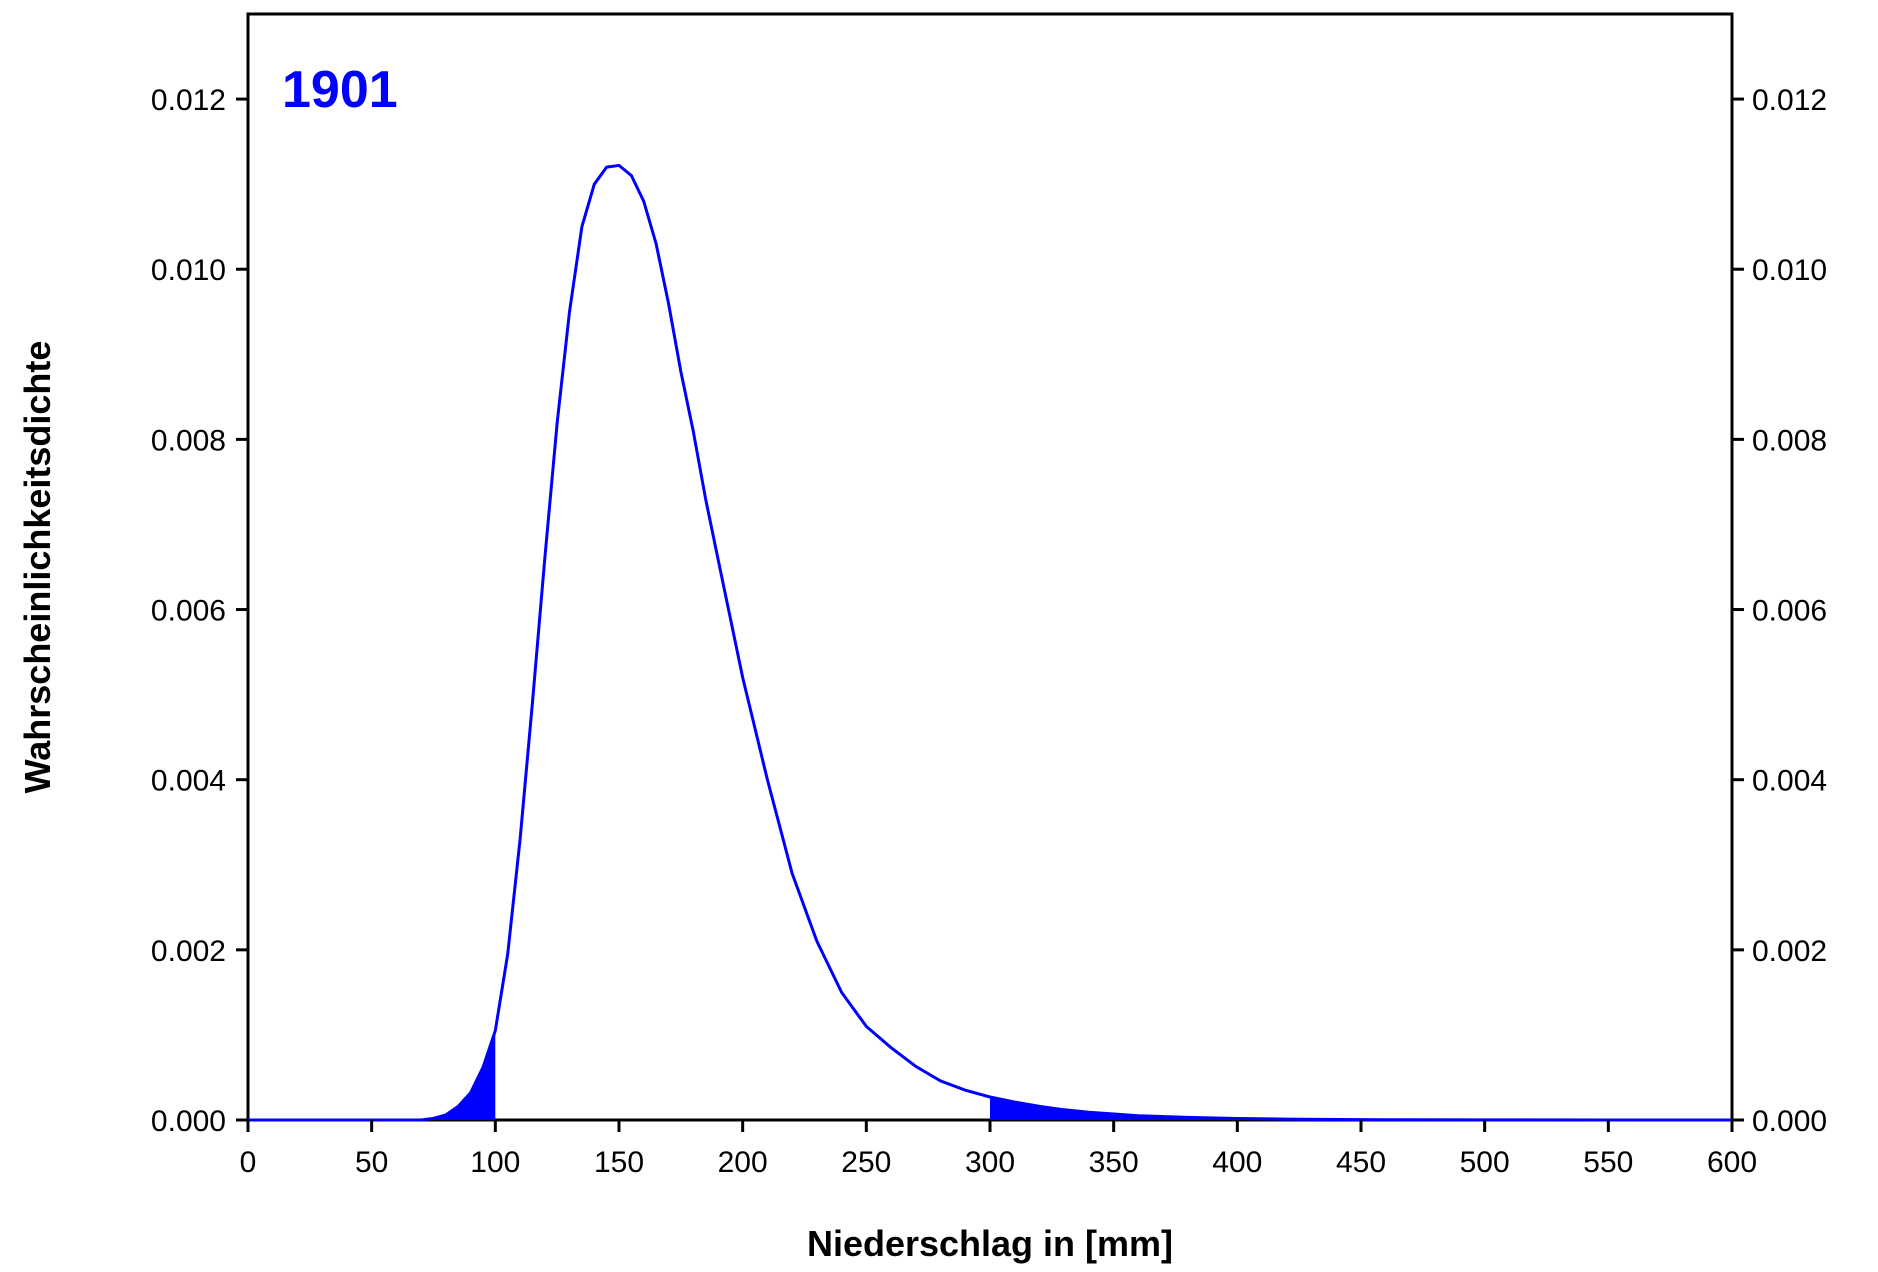  Describe the element at coordinates (743, 1162) in the screenshot. I see `x-tick-label: 200` at that location.